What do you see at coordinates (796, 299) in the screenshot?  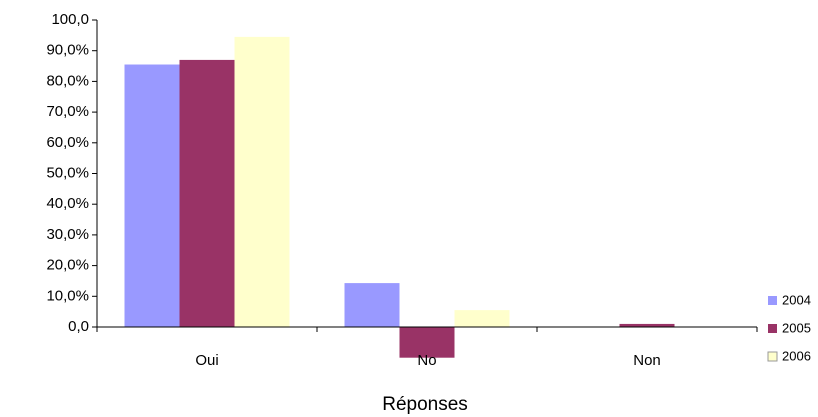 I see `legend-label: 2004` at bounding box center [796, 299].